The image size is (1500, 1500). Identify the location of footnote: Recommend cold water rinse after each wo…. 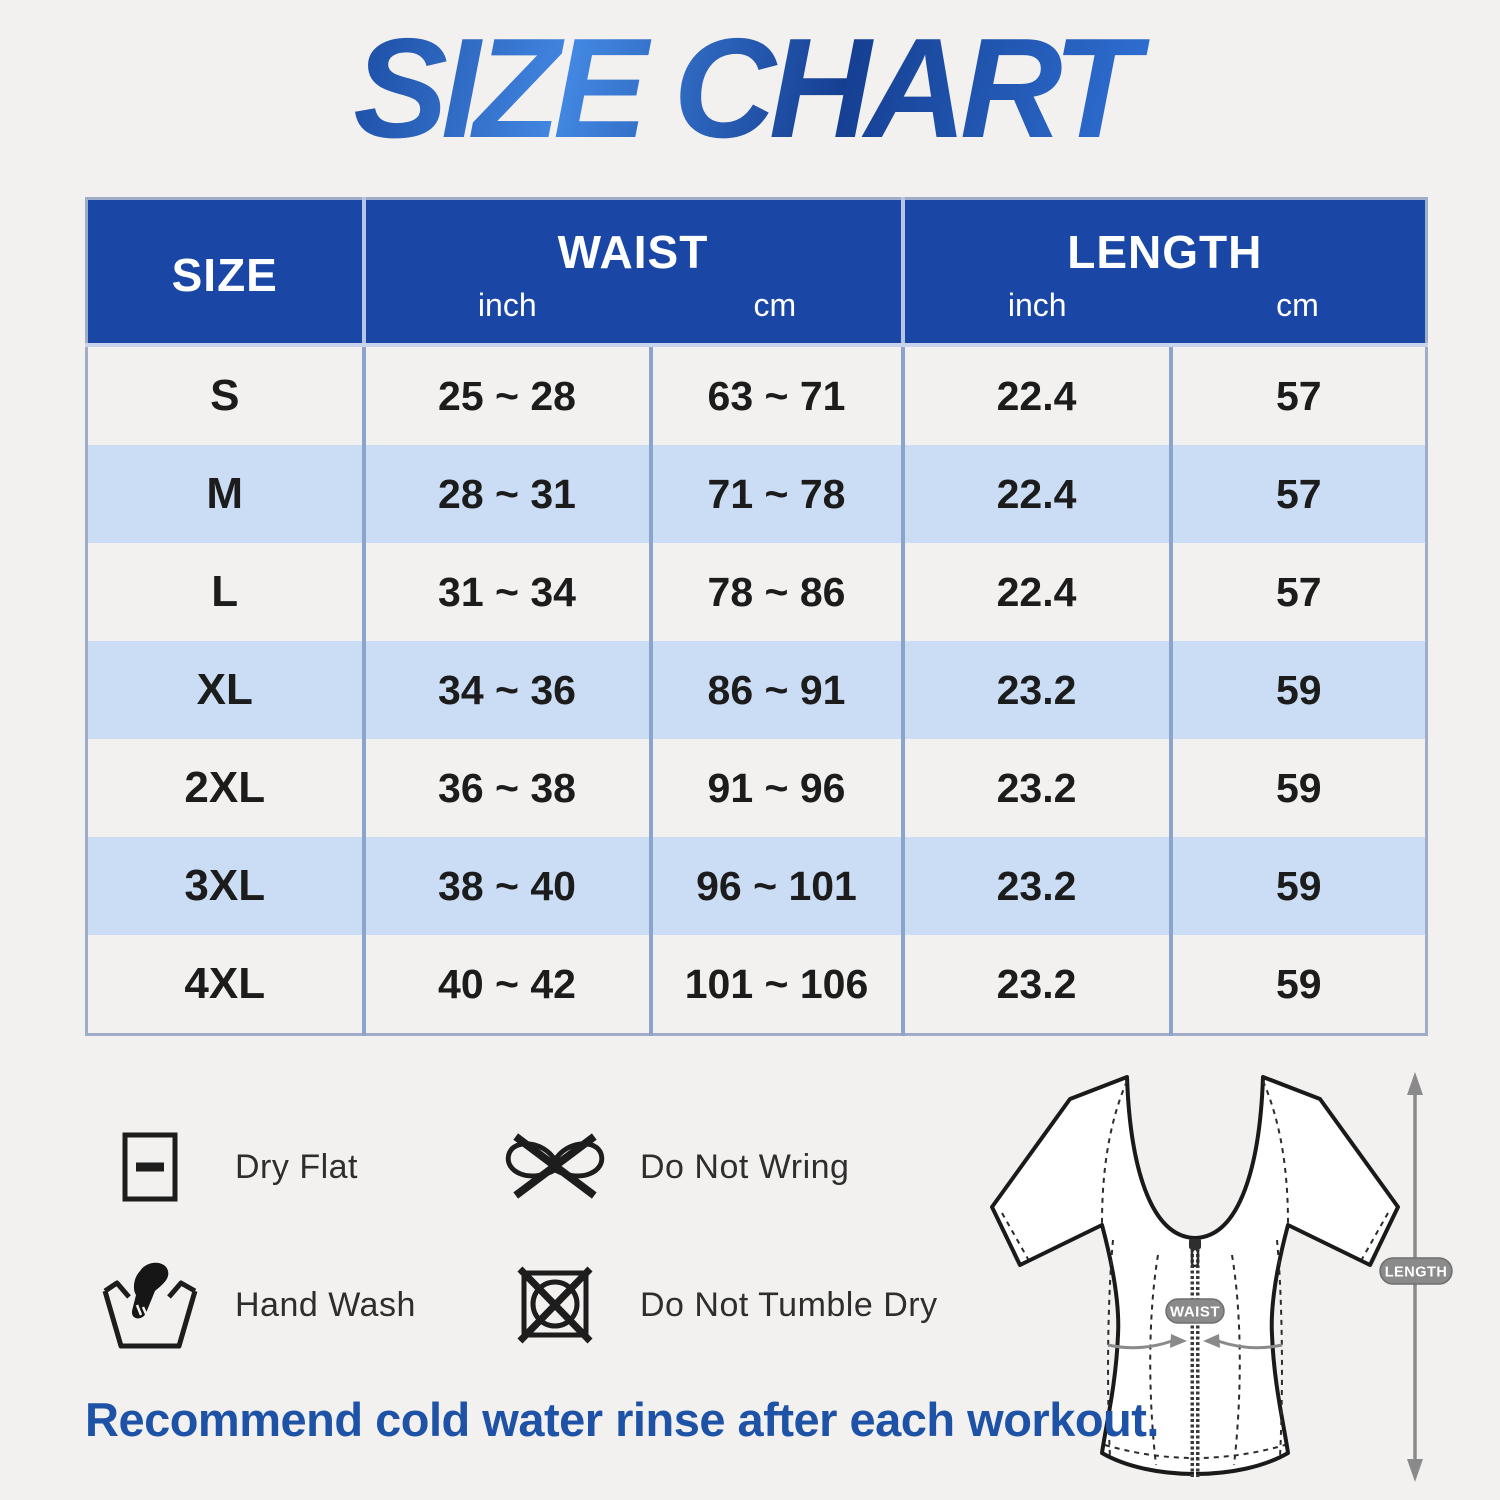
(622, 1419).